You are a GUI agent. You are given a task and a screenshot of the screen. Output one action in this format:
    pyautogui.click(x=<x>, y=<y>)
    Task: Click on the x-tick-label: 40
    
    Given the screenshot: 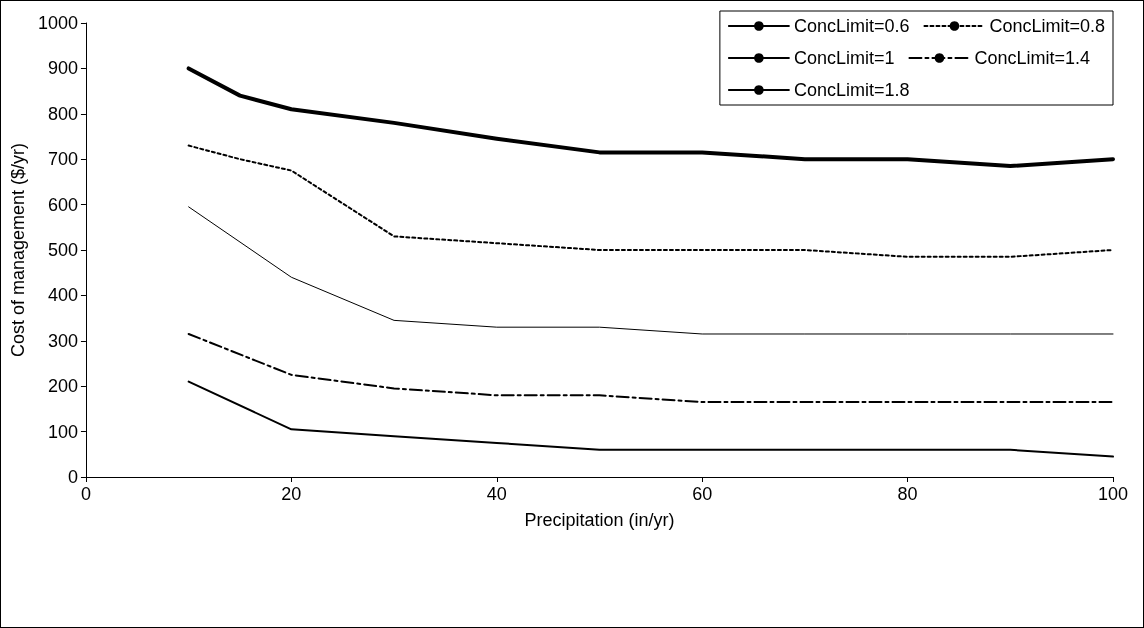 What is the action you would take?
    pyautogui.click(x=496, y=494)
    